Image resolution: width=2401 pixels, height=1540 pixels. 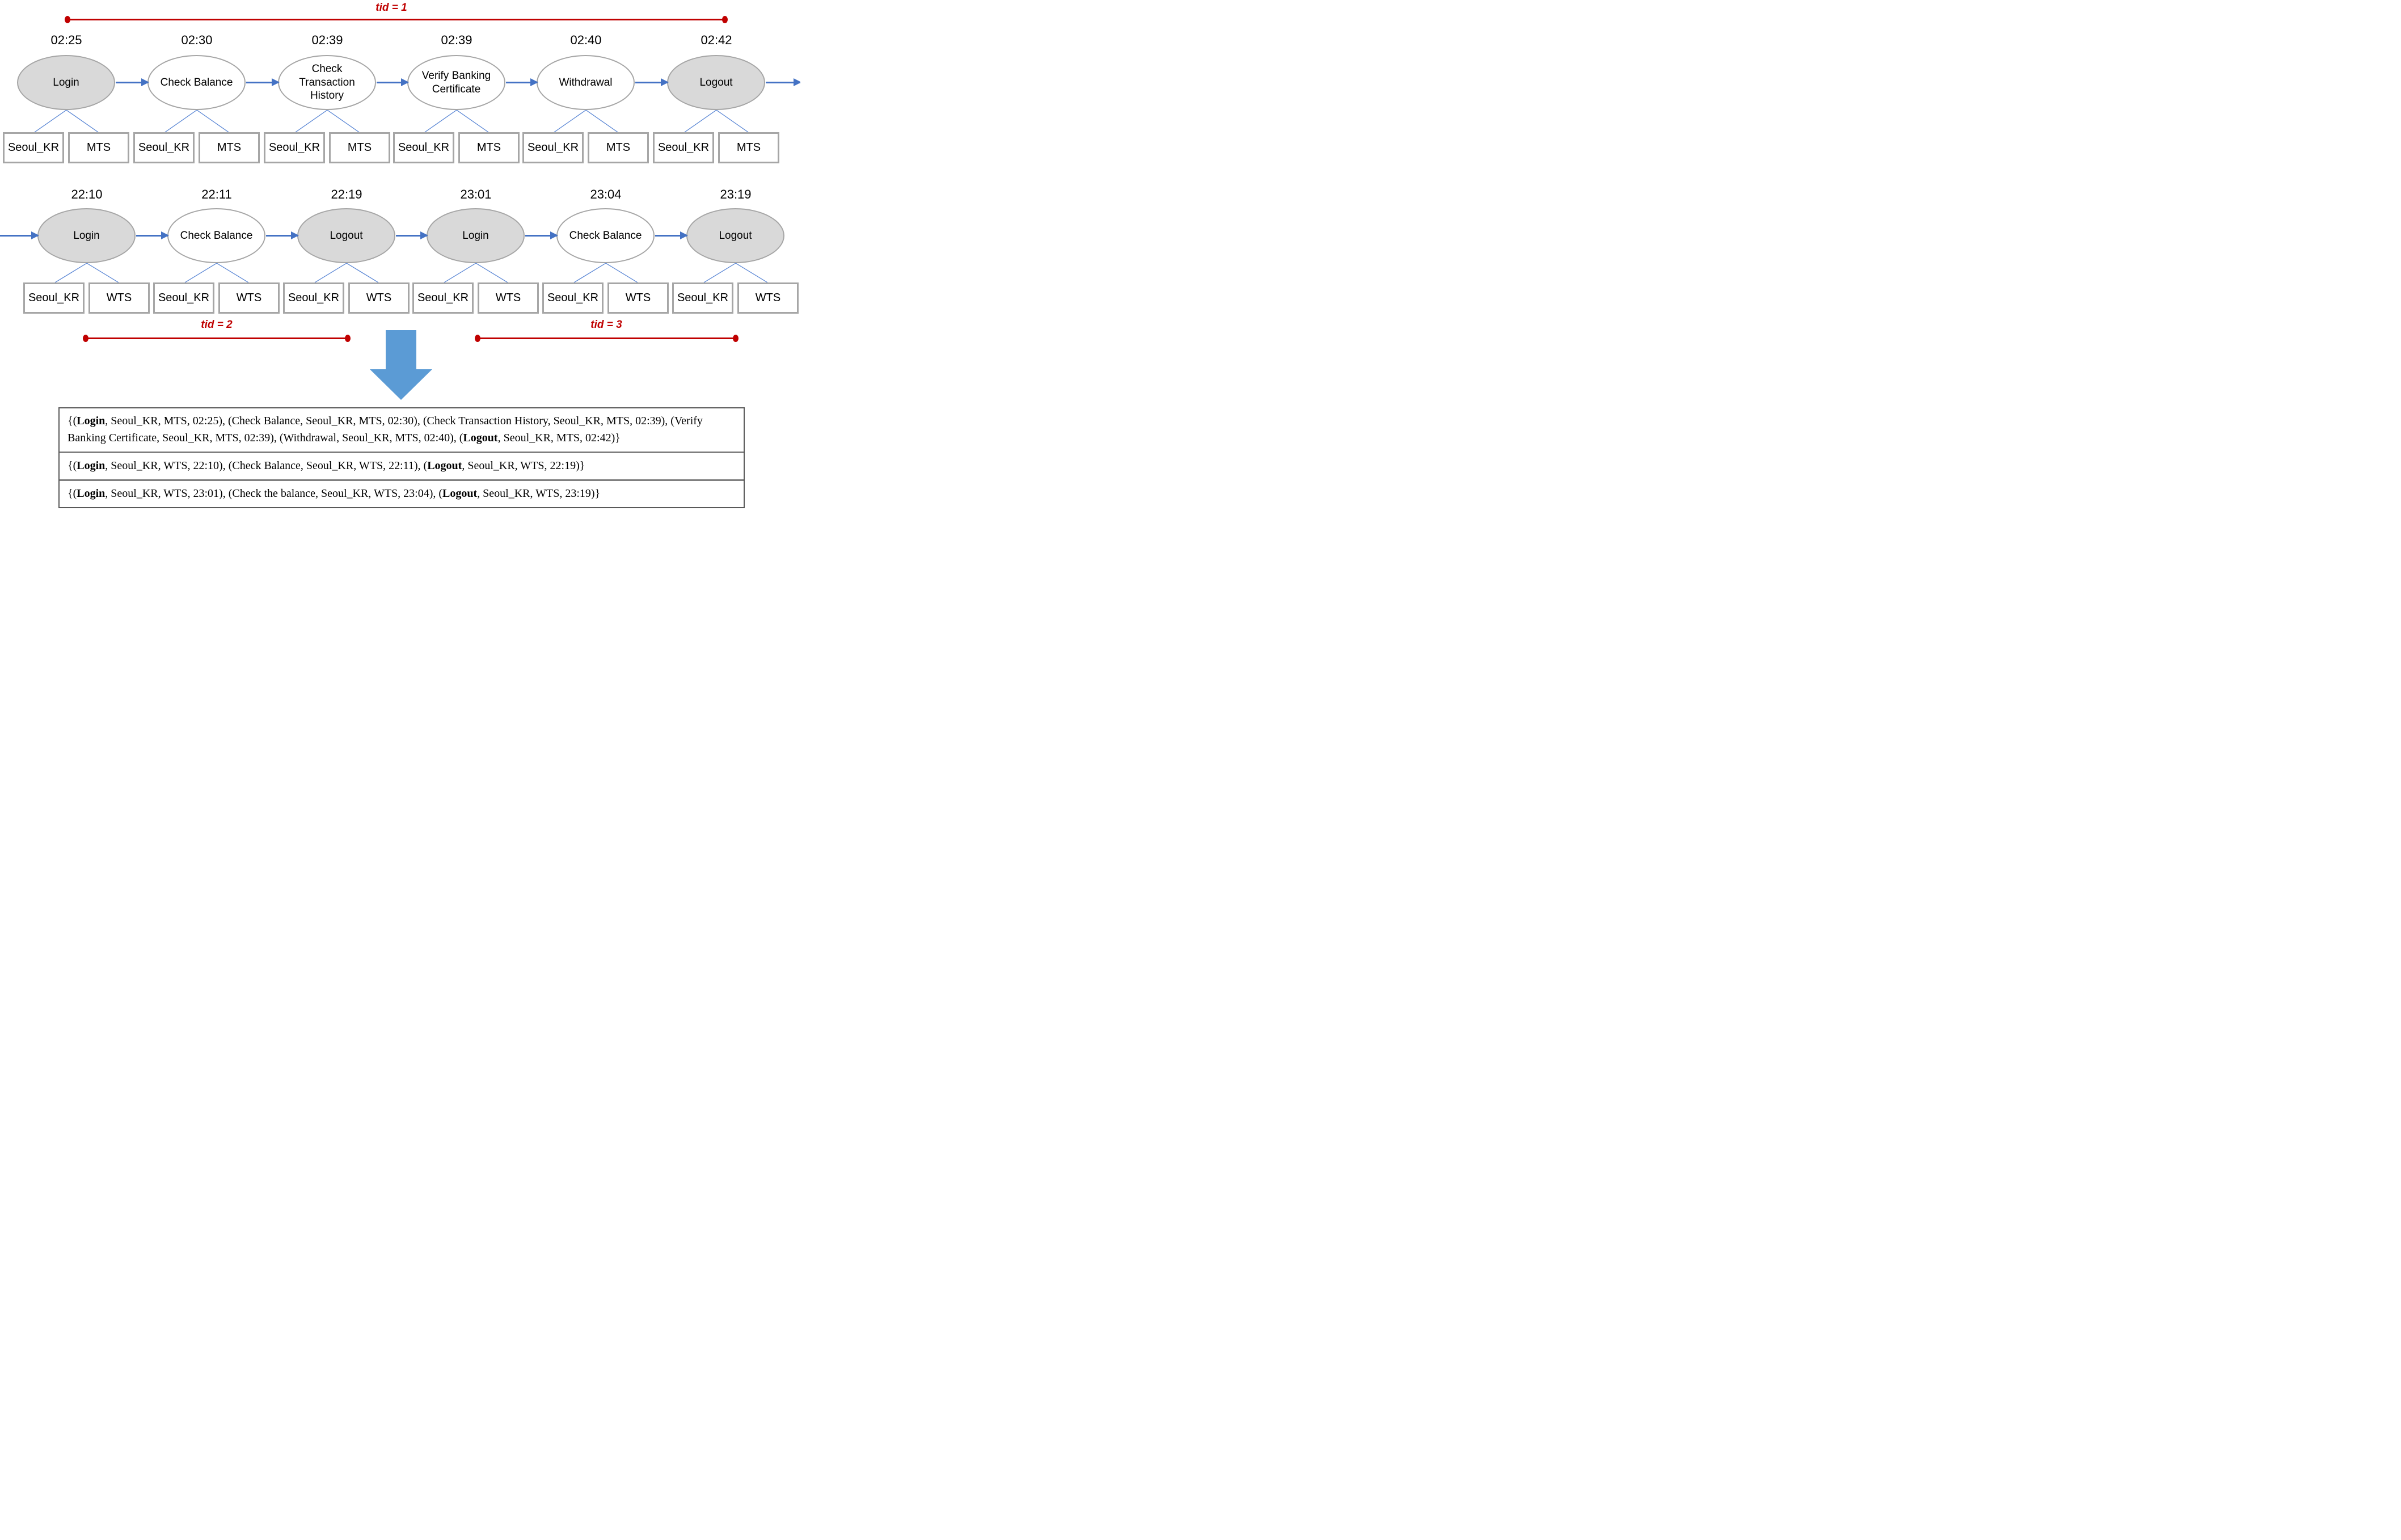 I want to click on timestamp-label: 23:19, so click(x=736, y=194).